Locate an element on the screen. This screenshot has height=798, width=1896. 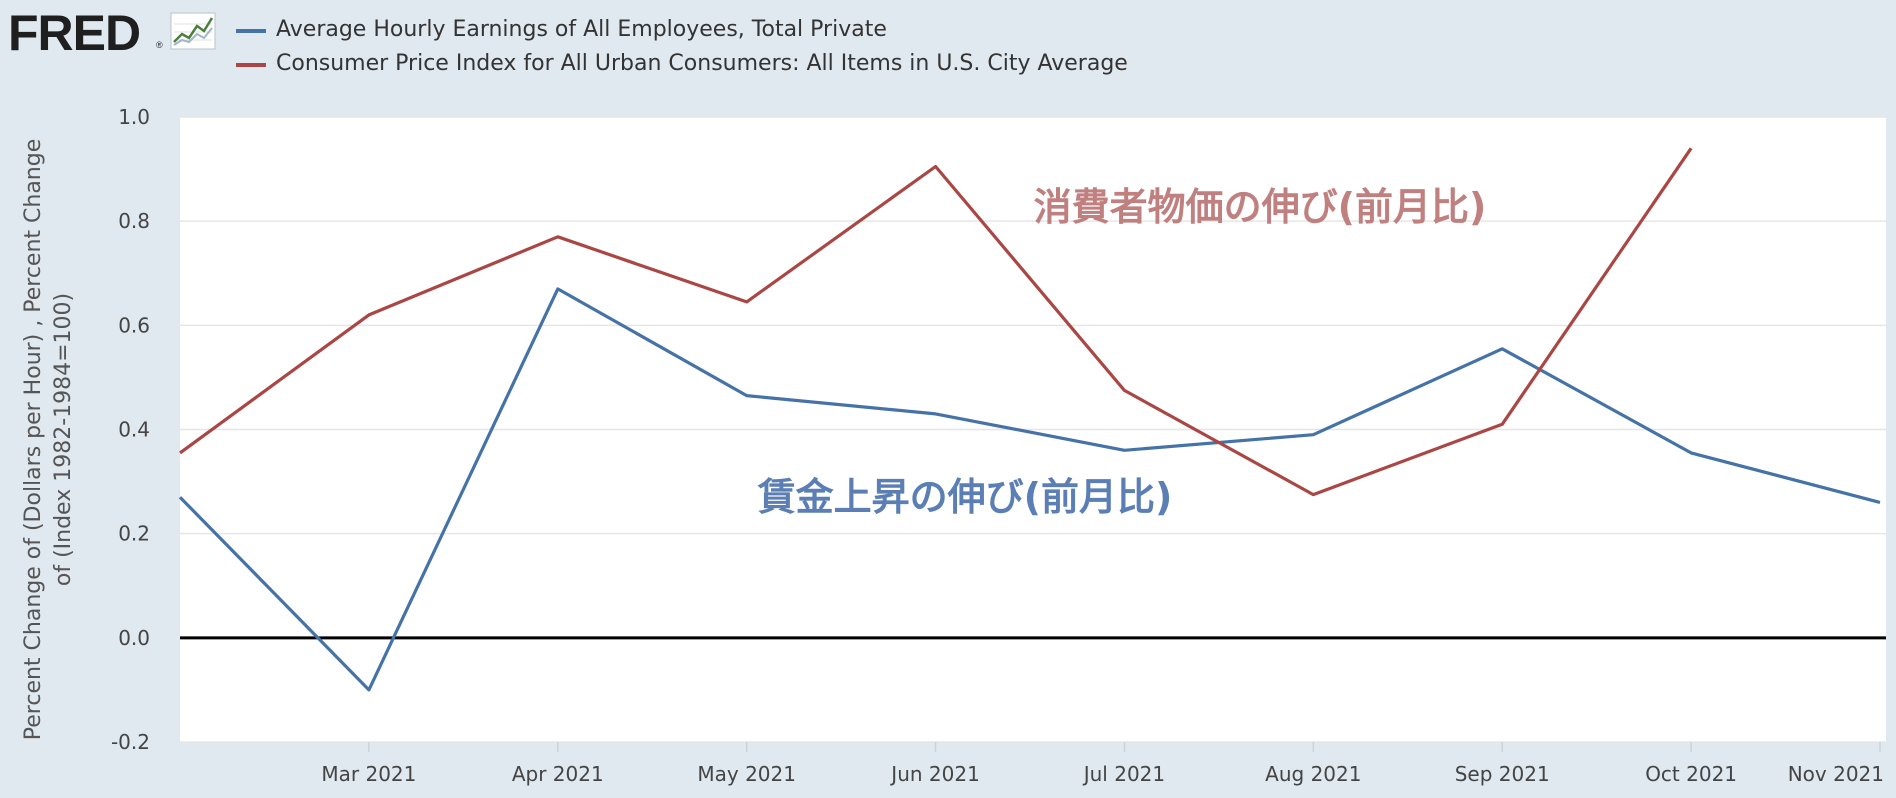
x-tick-label-1: Apr 2021 is located at coordinates (558, 774).